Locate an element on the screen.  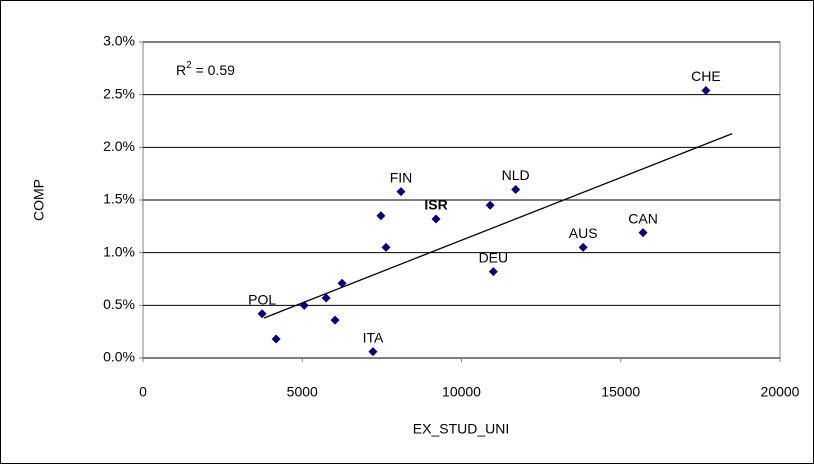
y-tick-label: 0.5% is located at coordinates (119, 304).